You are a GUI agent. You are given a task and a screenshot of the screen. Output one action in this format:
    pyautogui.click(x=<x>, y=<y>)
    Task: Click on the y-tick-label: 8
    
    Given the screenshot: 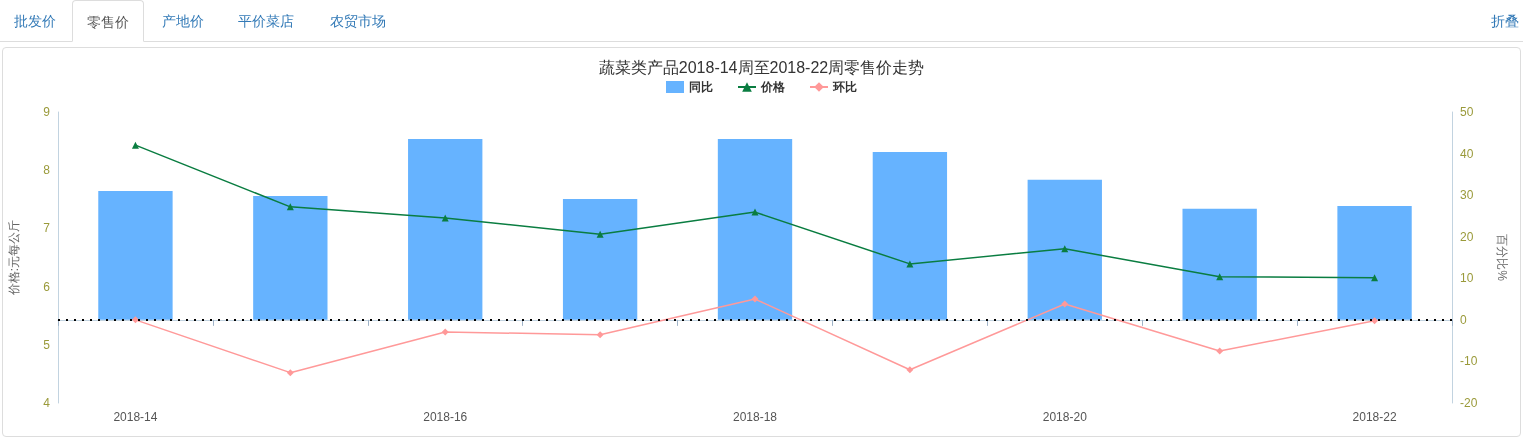 What is the action you would take?
    pyautogui.click(x=47, y=170)
    